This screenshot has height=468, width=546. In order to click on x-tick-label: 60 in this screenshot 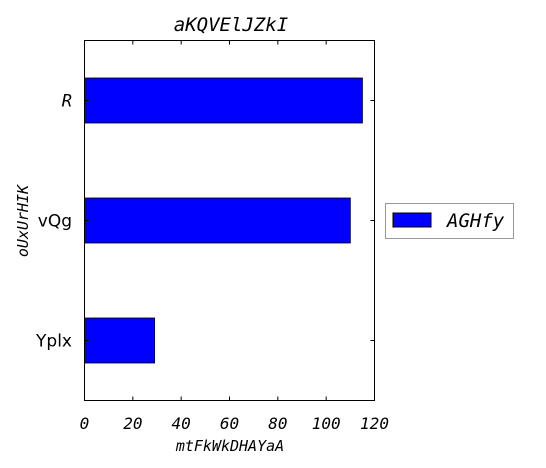, I will do `click(229, 423)`.